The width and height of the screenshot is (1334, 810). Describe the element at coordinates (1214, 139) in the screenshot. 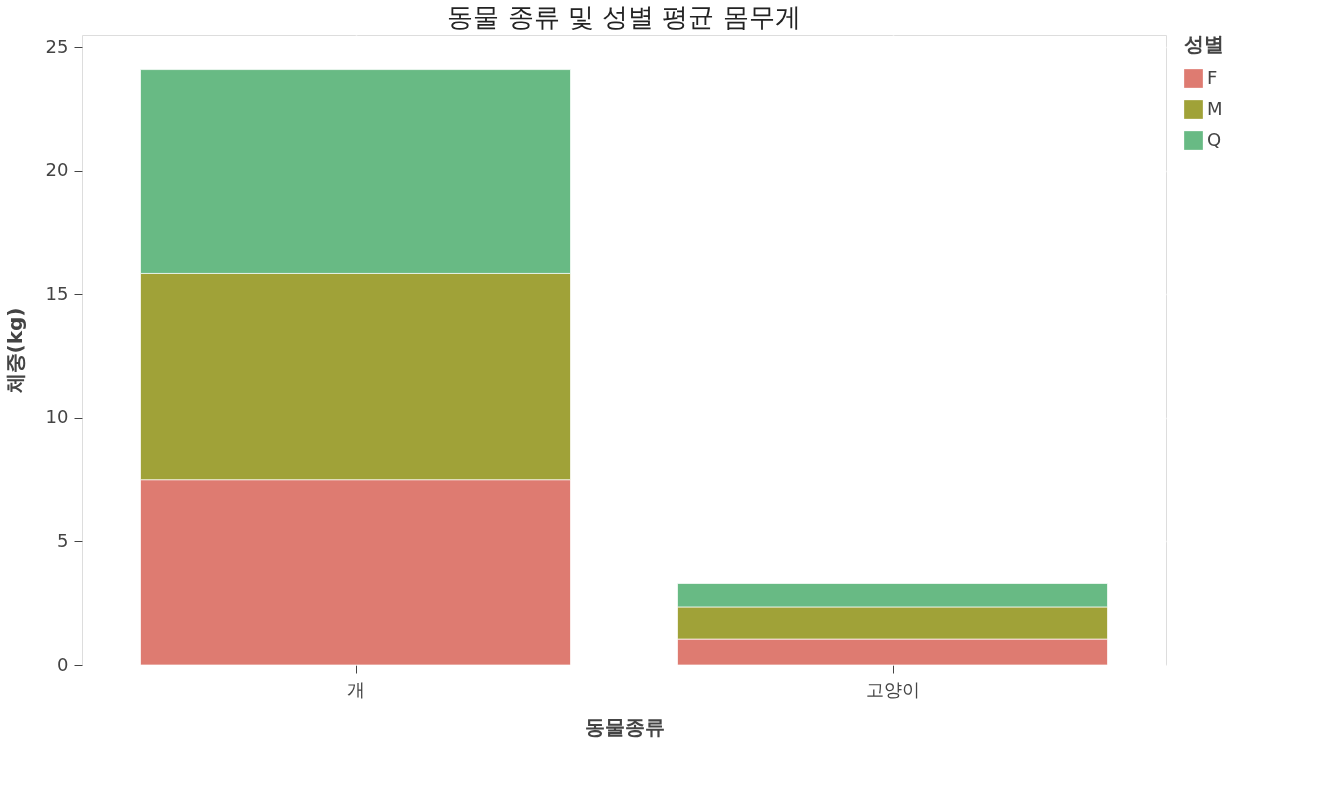

I see `legend-label: Q` at that location.